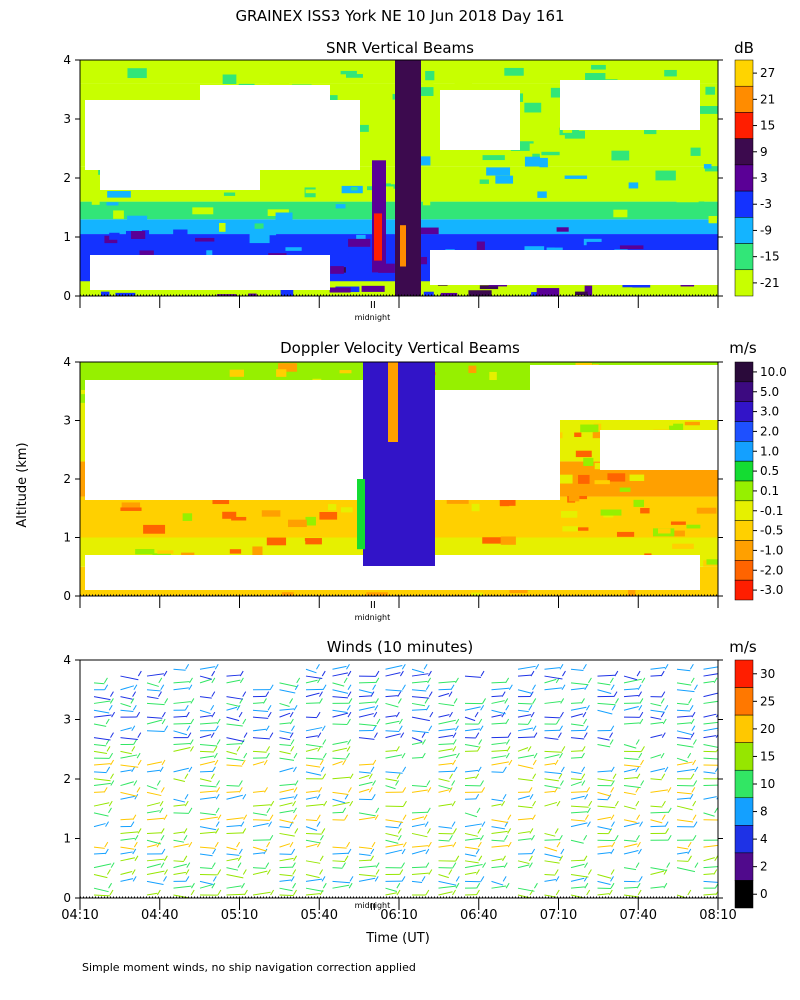  I want to click on y-tick-label: 4, so click(67, 660).